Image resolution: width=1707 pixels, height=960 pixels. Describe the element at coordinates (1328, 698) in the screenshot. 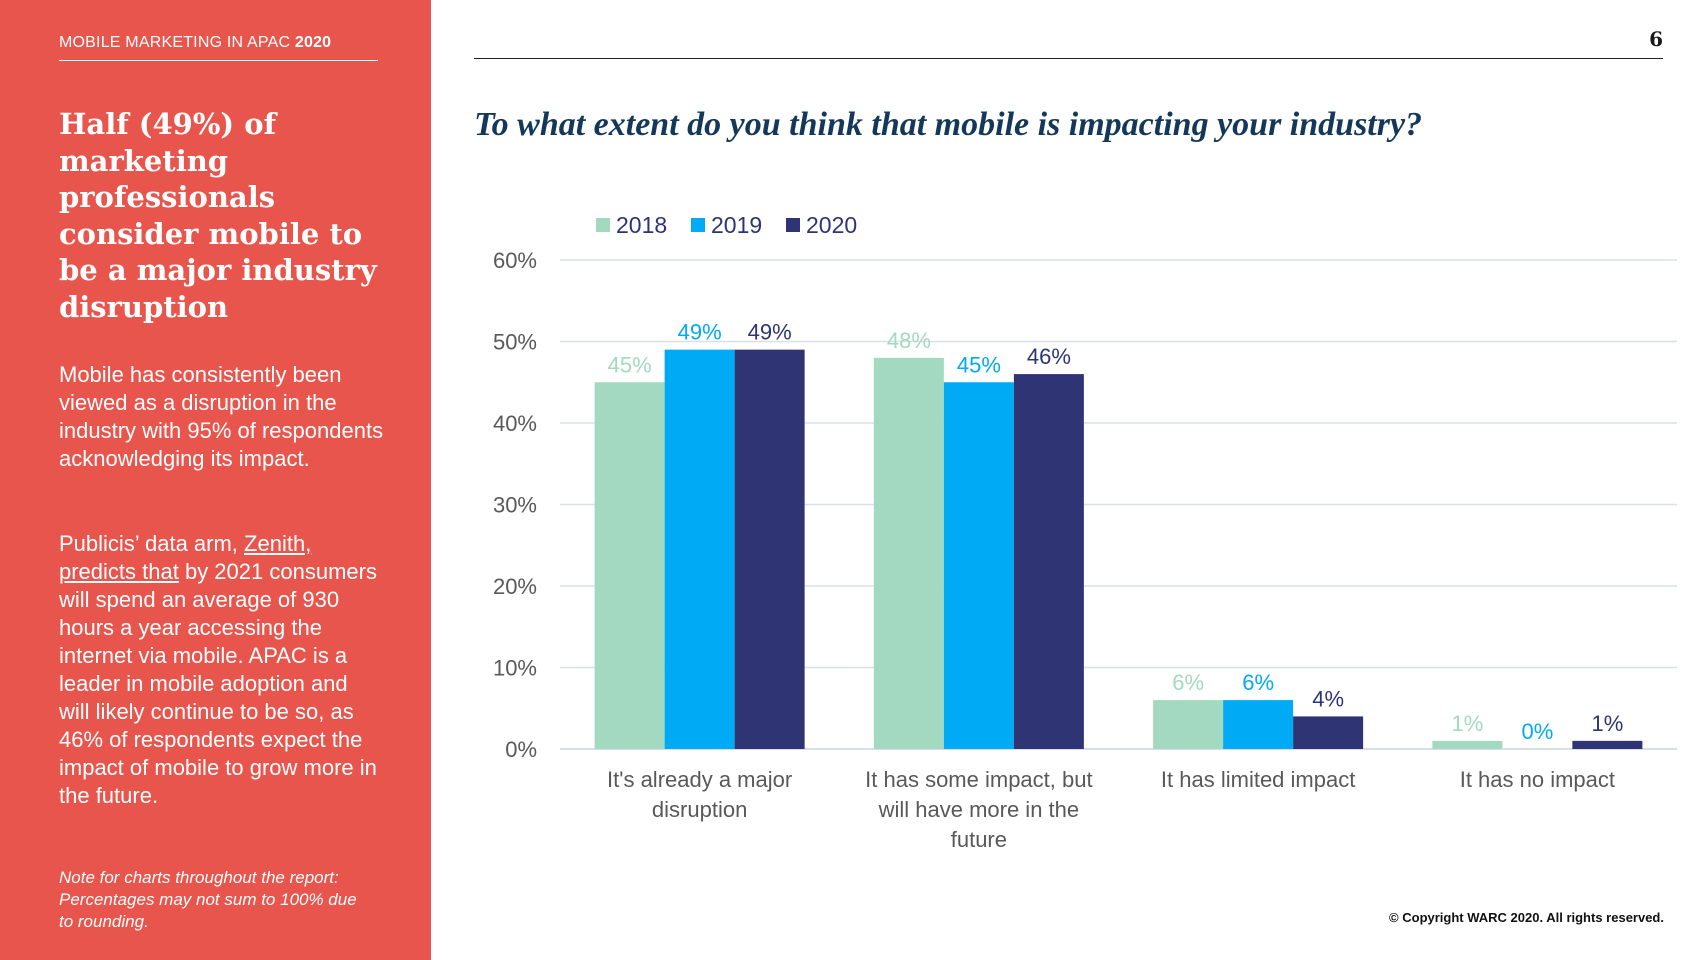

I see `data-label: 4%` at that location.